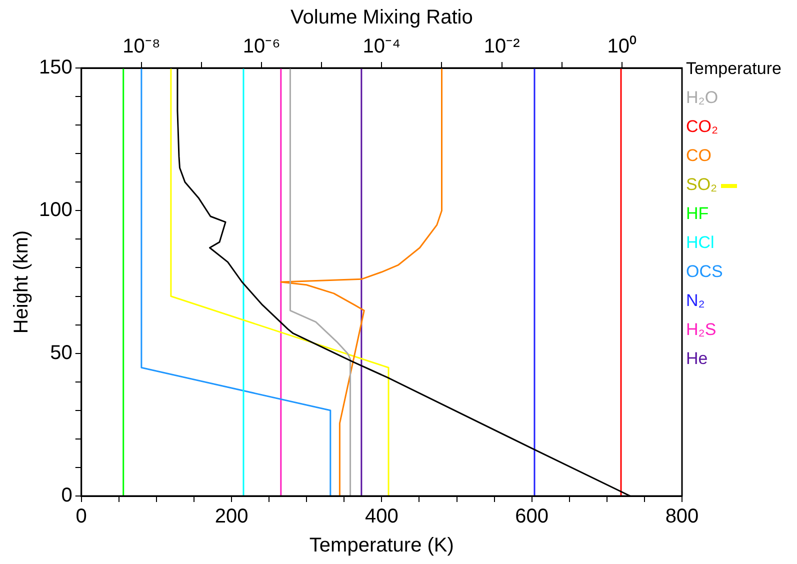  What do you see at coordinates (381, 47) in the screenshot?
I see `x2-tick-label: 10⁻⁴` at bounding box center [381, 47].